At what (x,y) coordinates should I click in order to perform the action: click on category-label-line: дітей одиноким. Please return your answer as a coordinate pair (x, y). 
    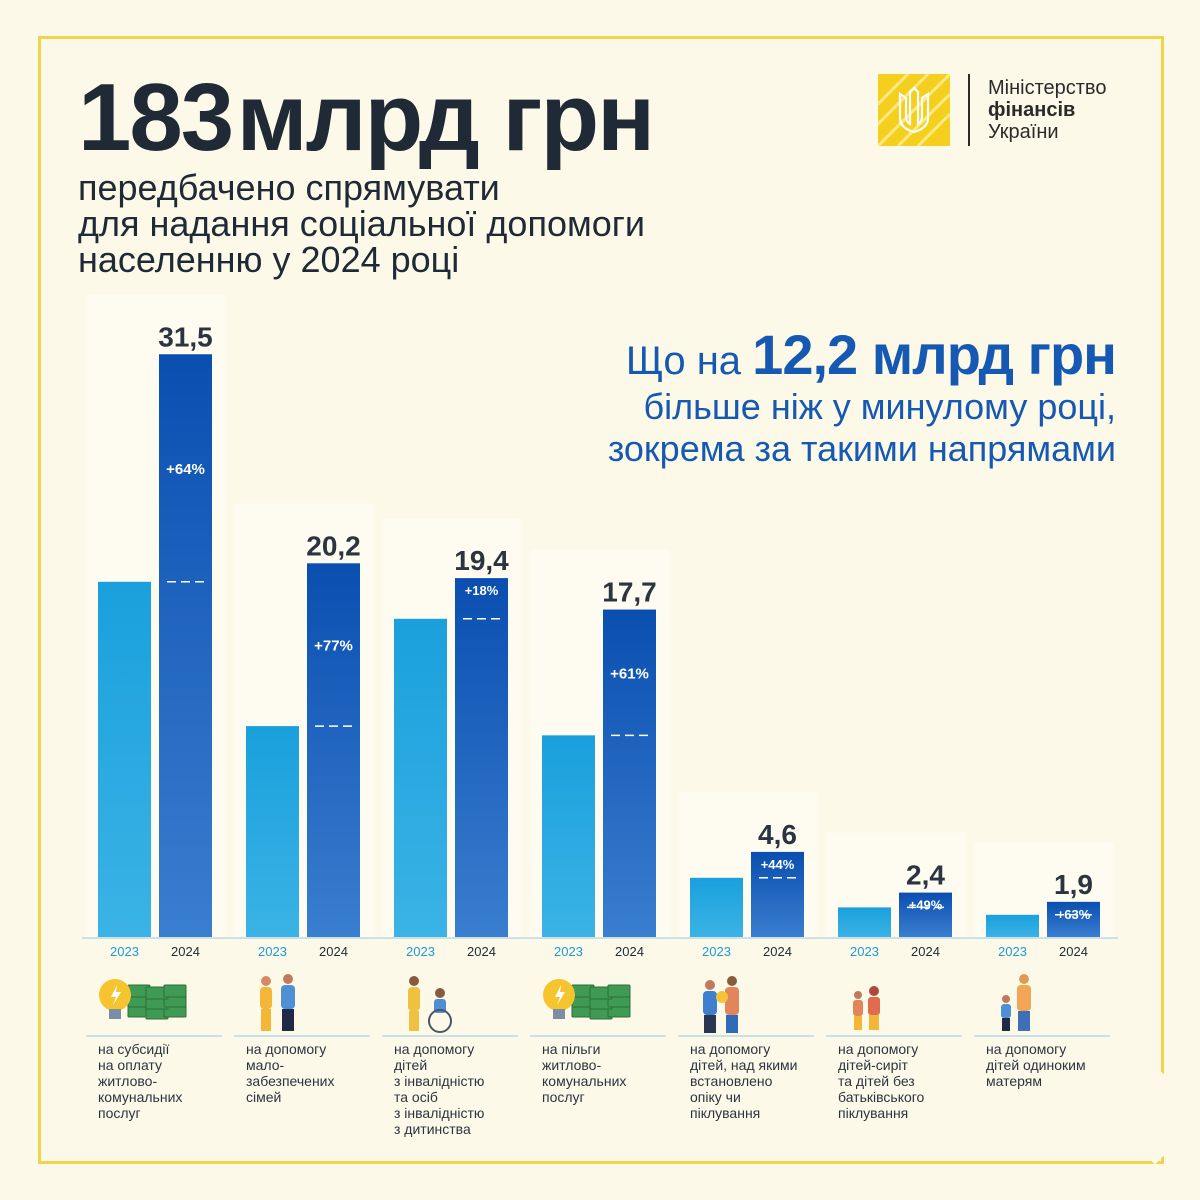
    Looking at the image, I should click on (1036, 1065).